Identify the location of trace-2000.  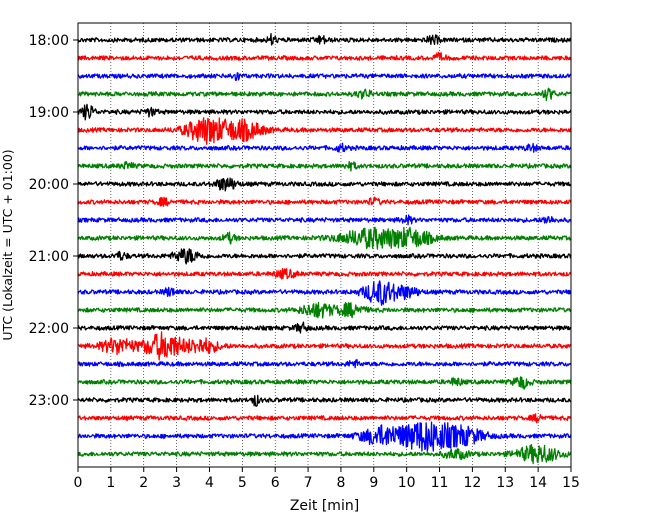
(324, 184).